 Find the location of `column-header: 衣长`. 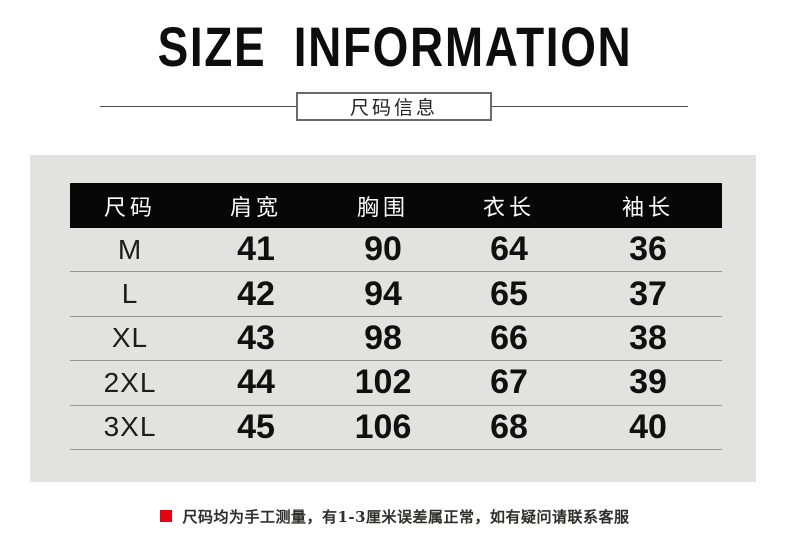

column-header: 衣长 is located at coordinates (508, 207).